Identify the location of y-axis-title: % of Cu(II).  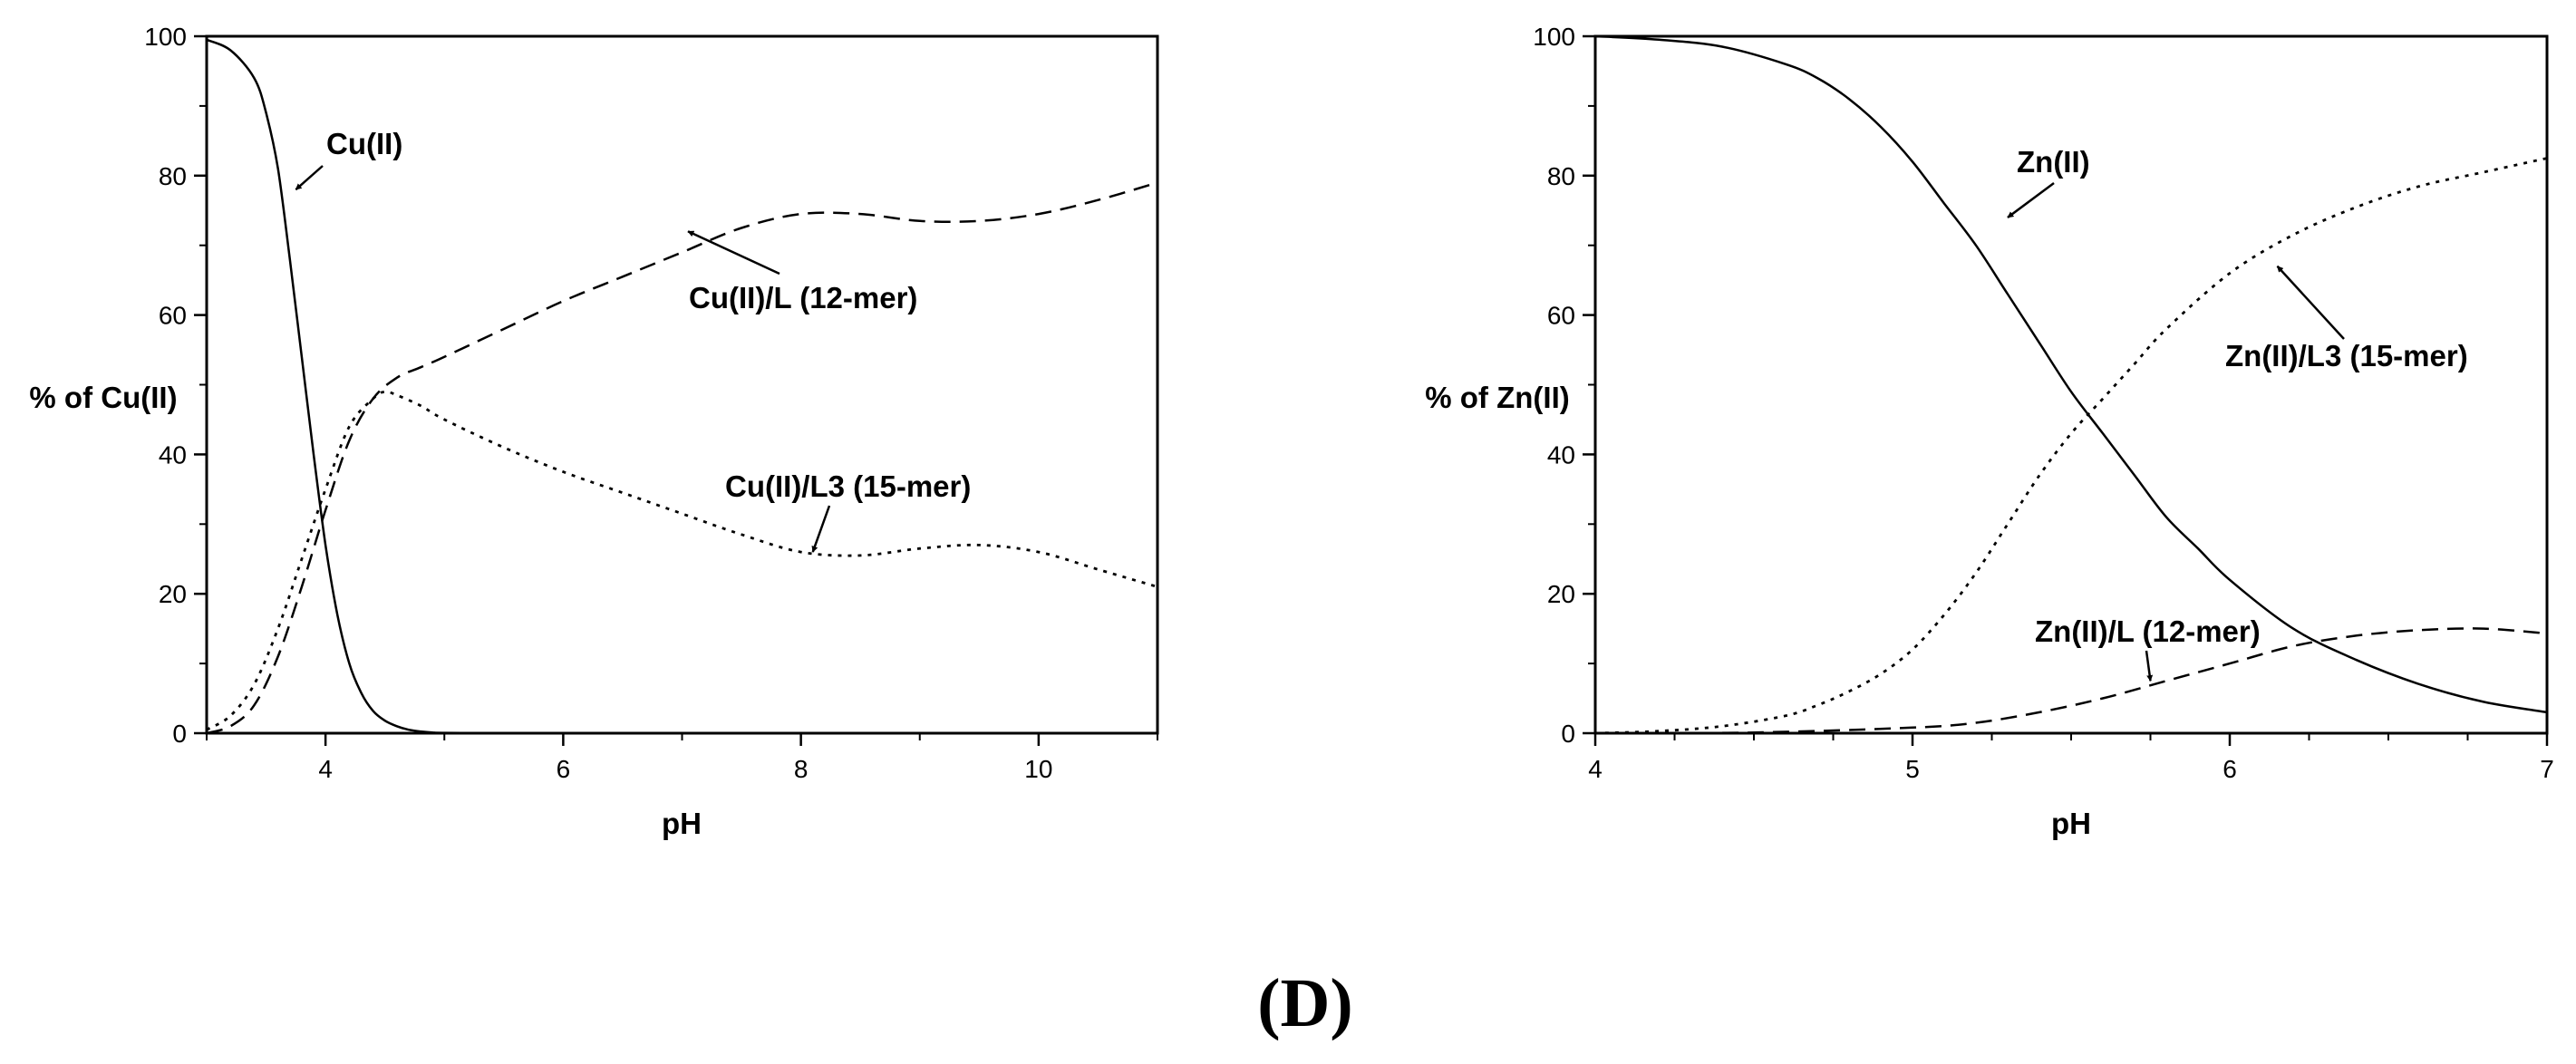
(103, 397).